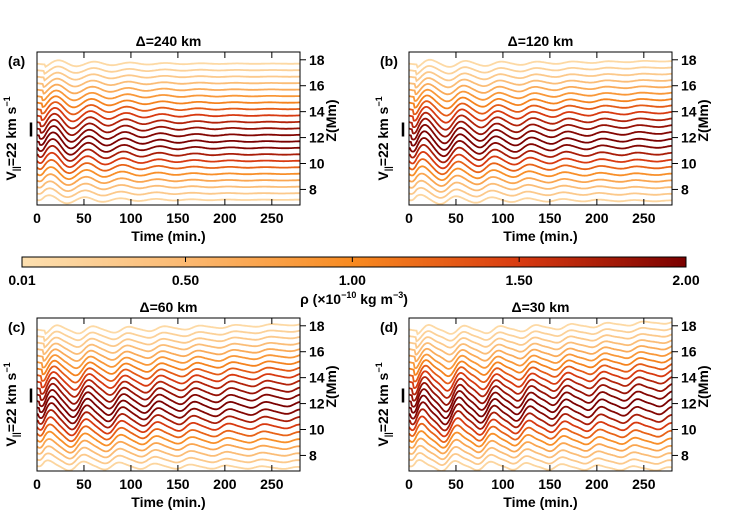  What do you see at coordinates (389, 61) in the screenshot?
I see `panel-letter: (b)` at bounding box center [389, 61].